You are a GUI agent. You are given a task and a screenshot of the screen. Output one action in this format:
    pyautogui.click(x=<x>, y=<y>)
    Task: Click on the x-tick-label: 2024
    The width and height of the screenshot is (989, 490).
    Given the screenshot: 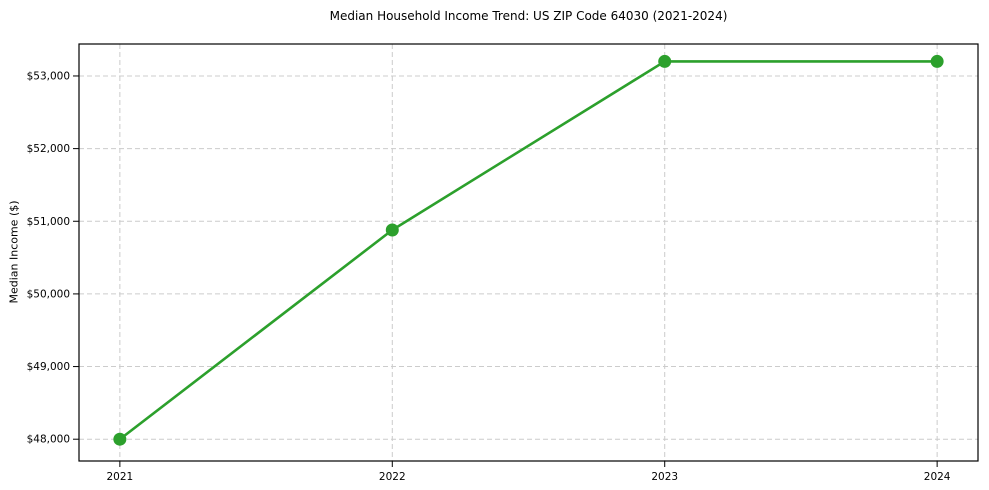 What is the action you would take?
    pyautogui.click(x=937, y=477)
    